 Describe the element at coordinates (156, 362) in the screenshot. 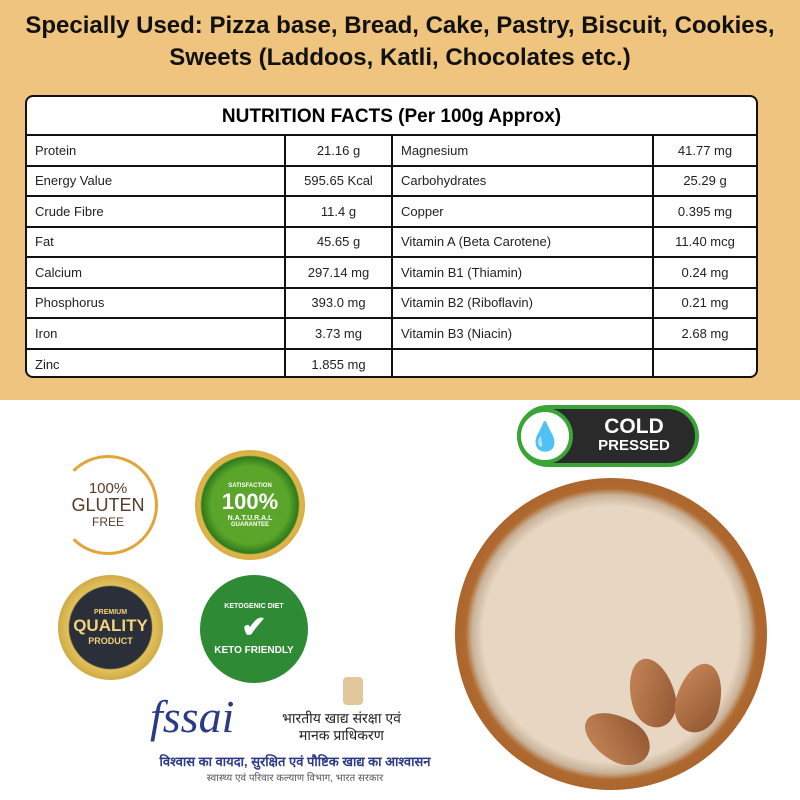

I see `nutrient-name: Zinc` at that location.